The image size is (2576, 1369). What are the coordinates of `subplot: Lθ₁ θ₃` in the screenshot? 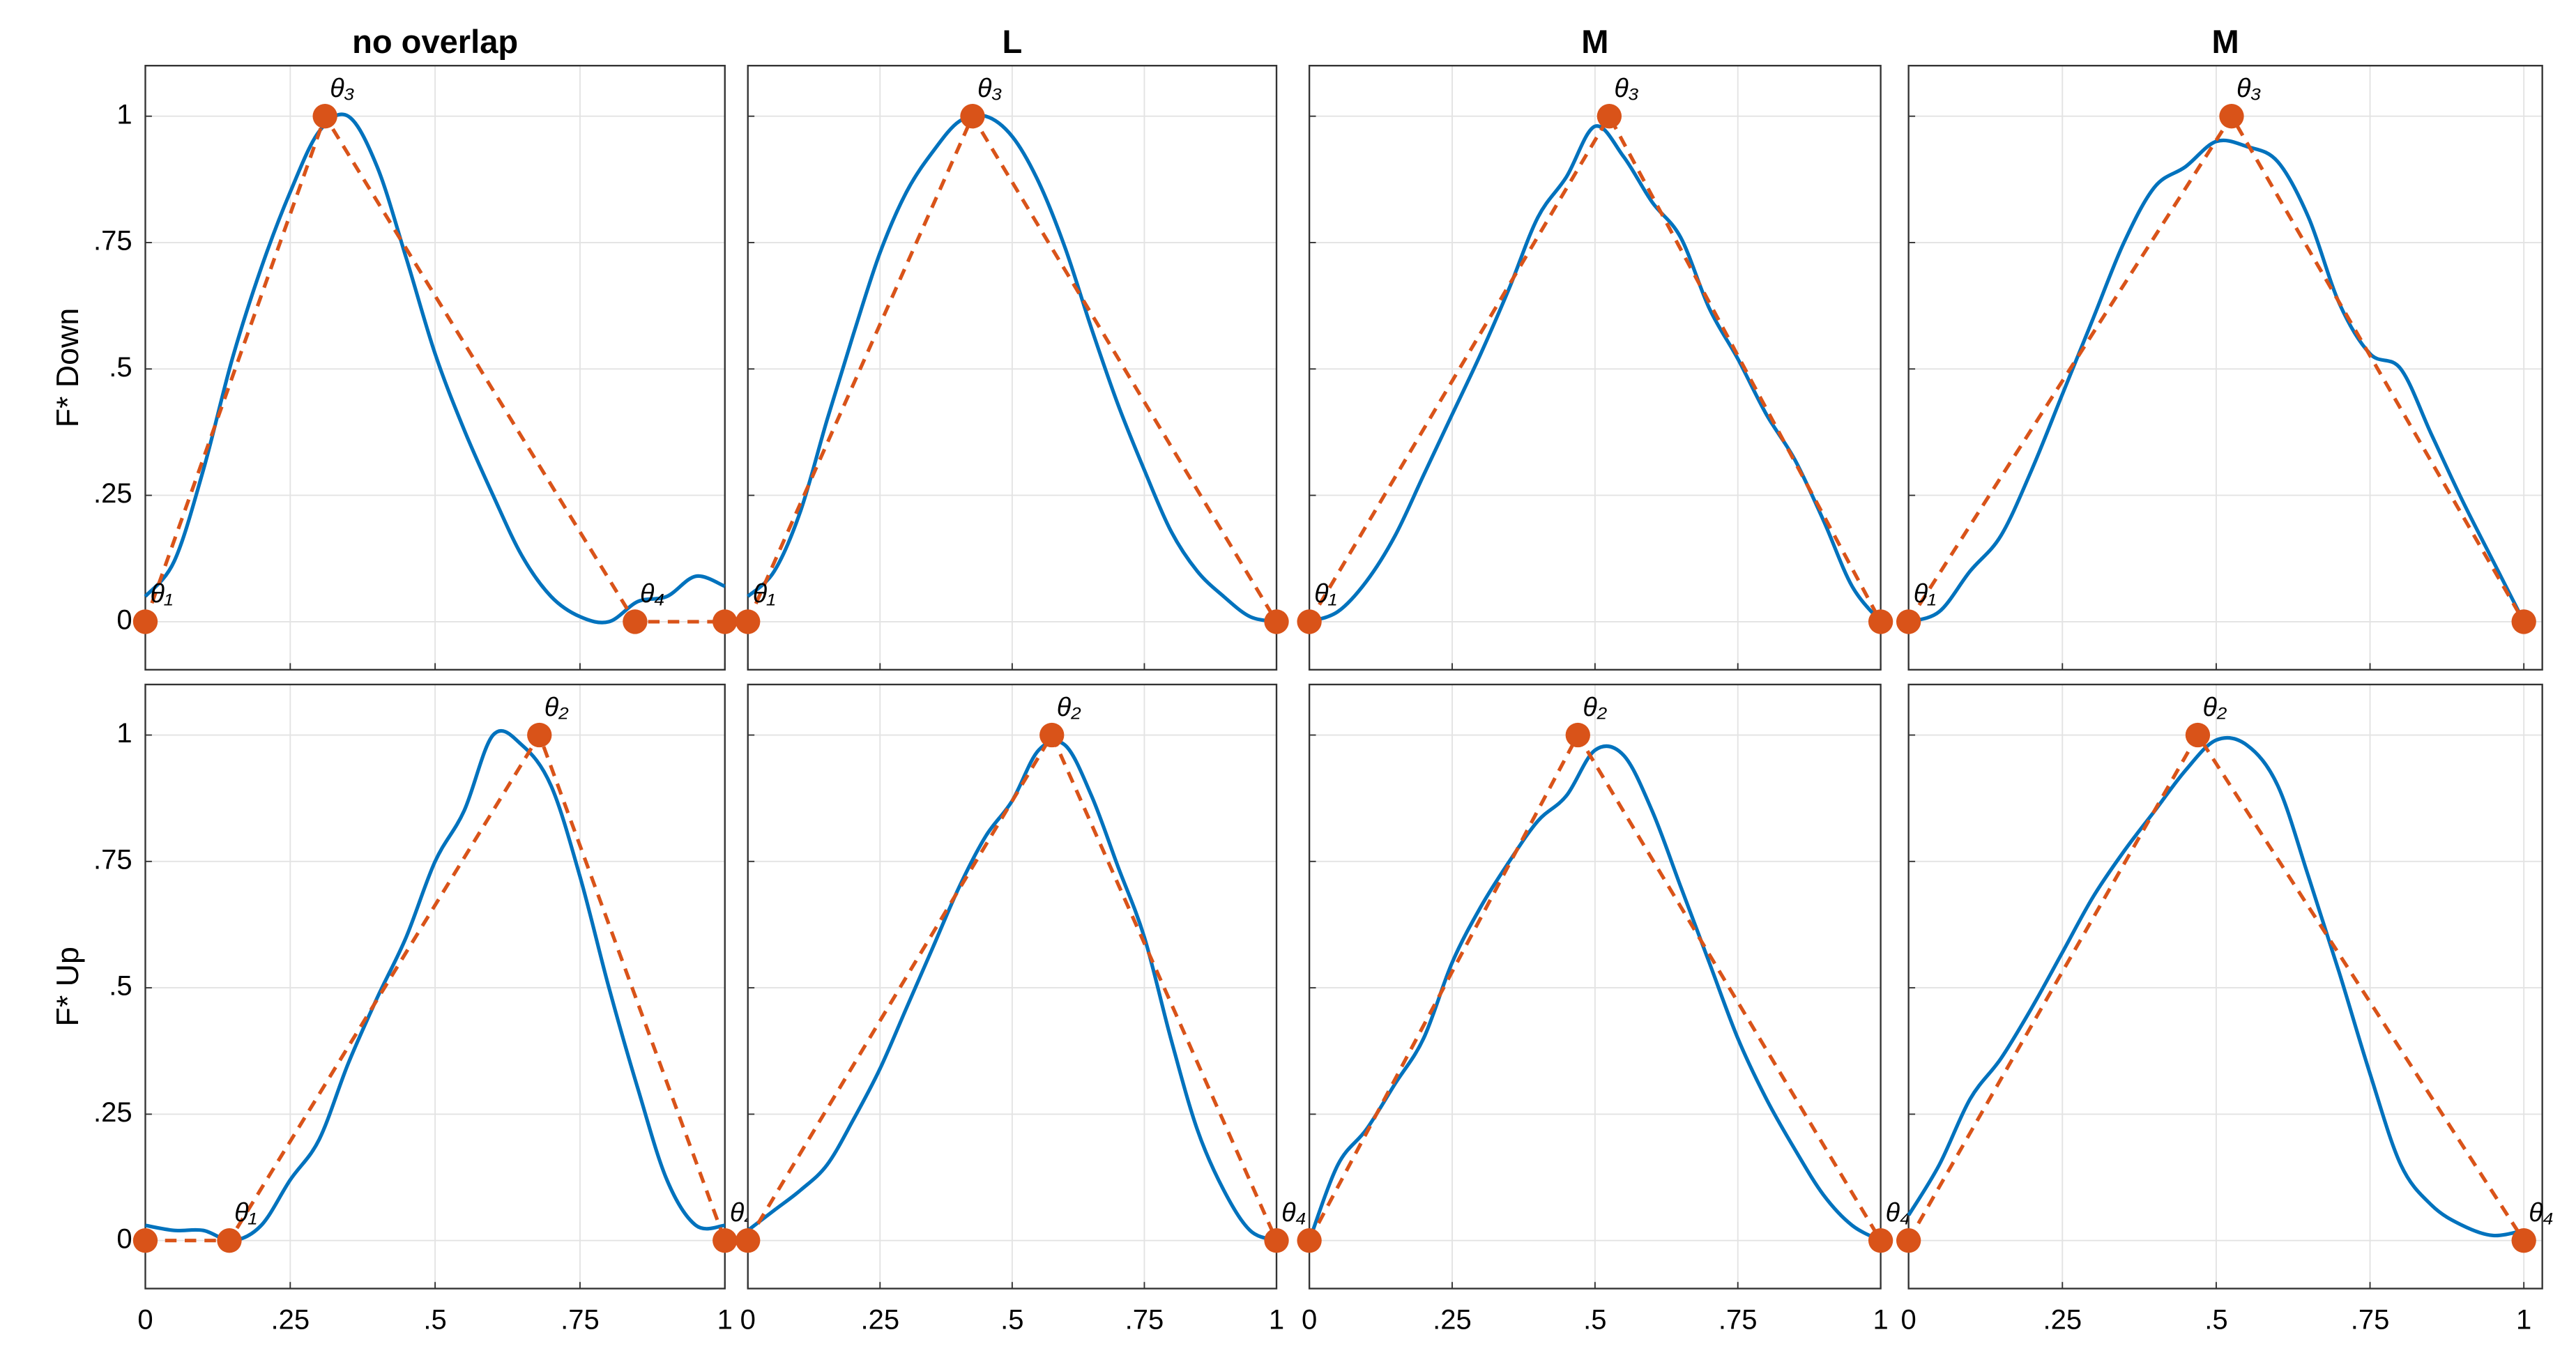 It's located at (1012, 347).